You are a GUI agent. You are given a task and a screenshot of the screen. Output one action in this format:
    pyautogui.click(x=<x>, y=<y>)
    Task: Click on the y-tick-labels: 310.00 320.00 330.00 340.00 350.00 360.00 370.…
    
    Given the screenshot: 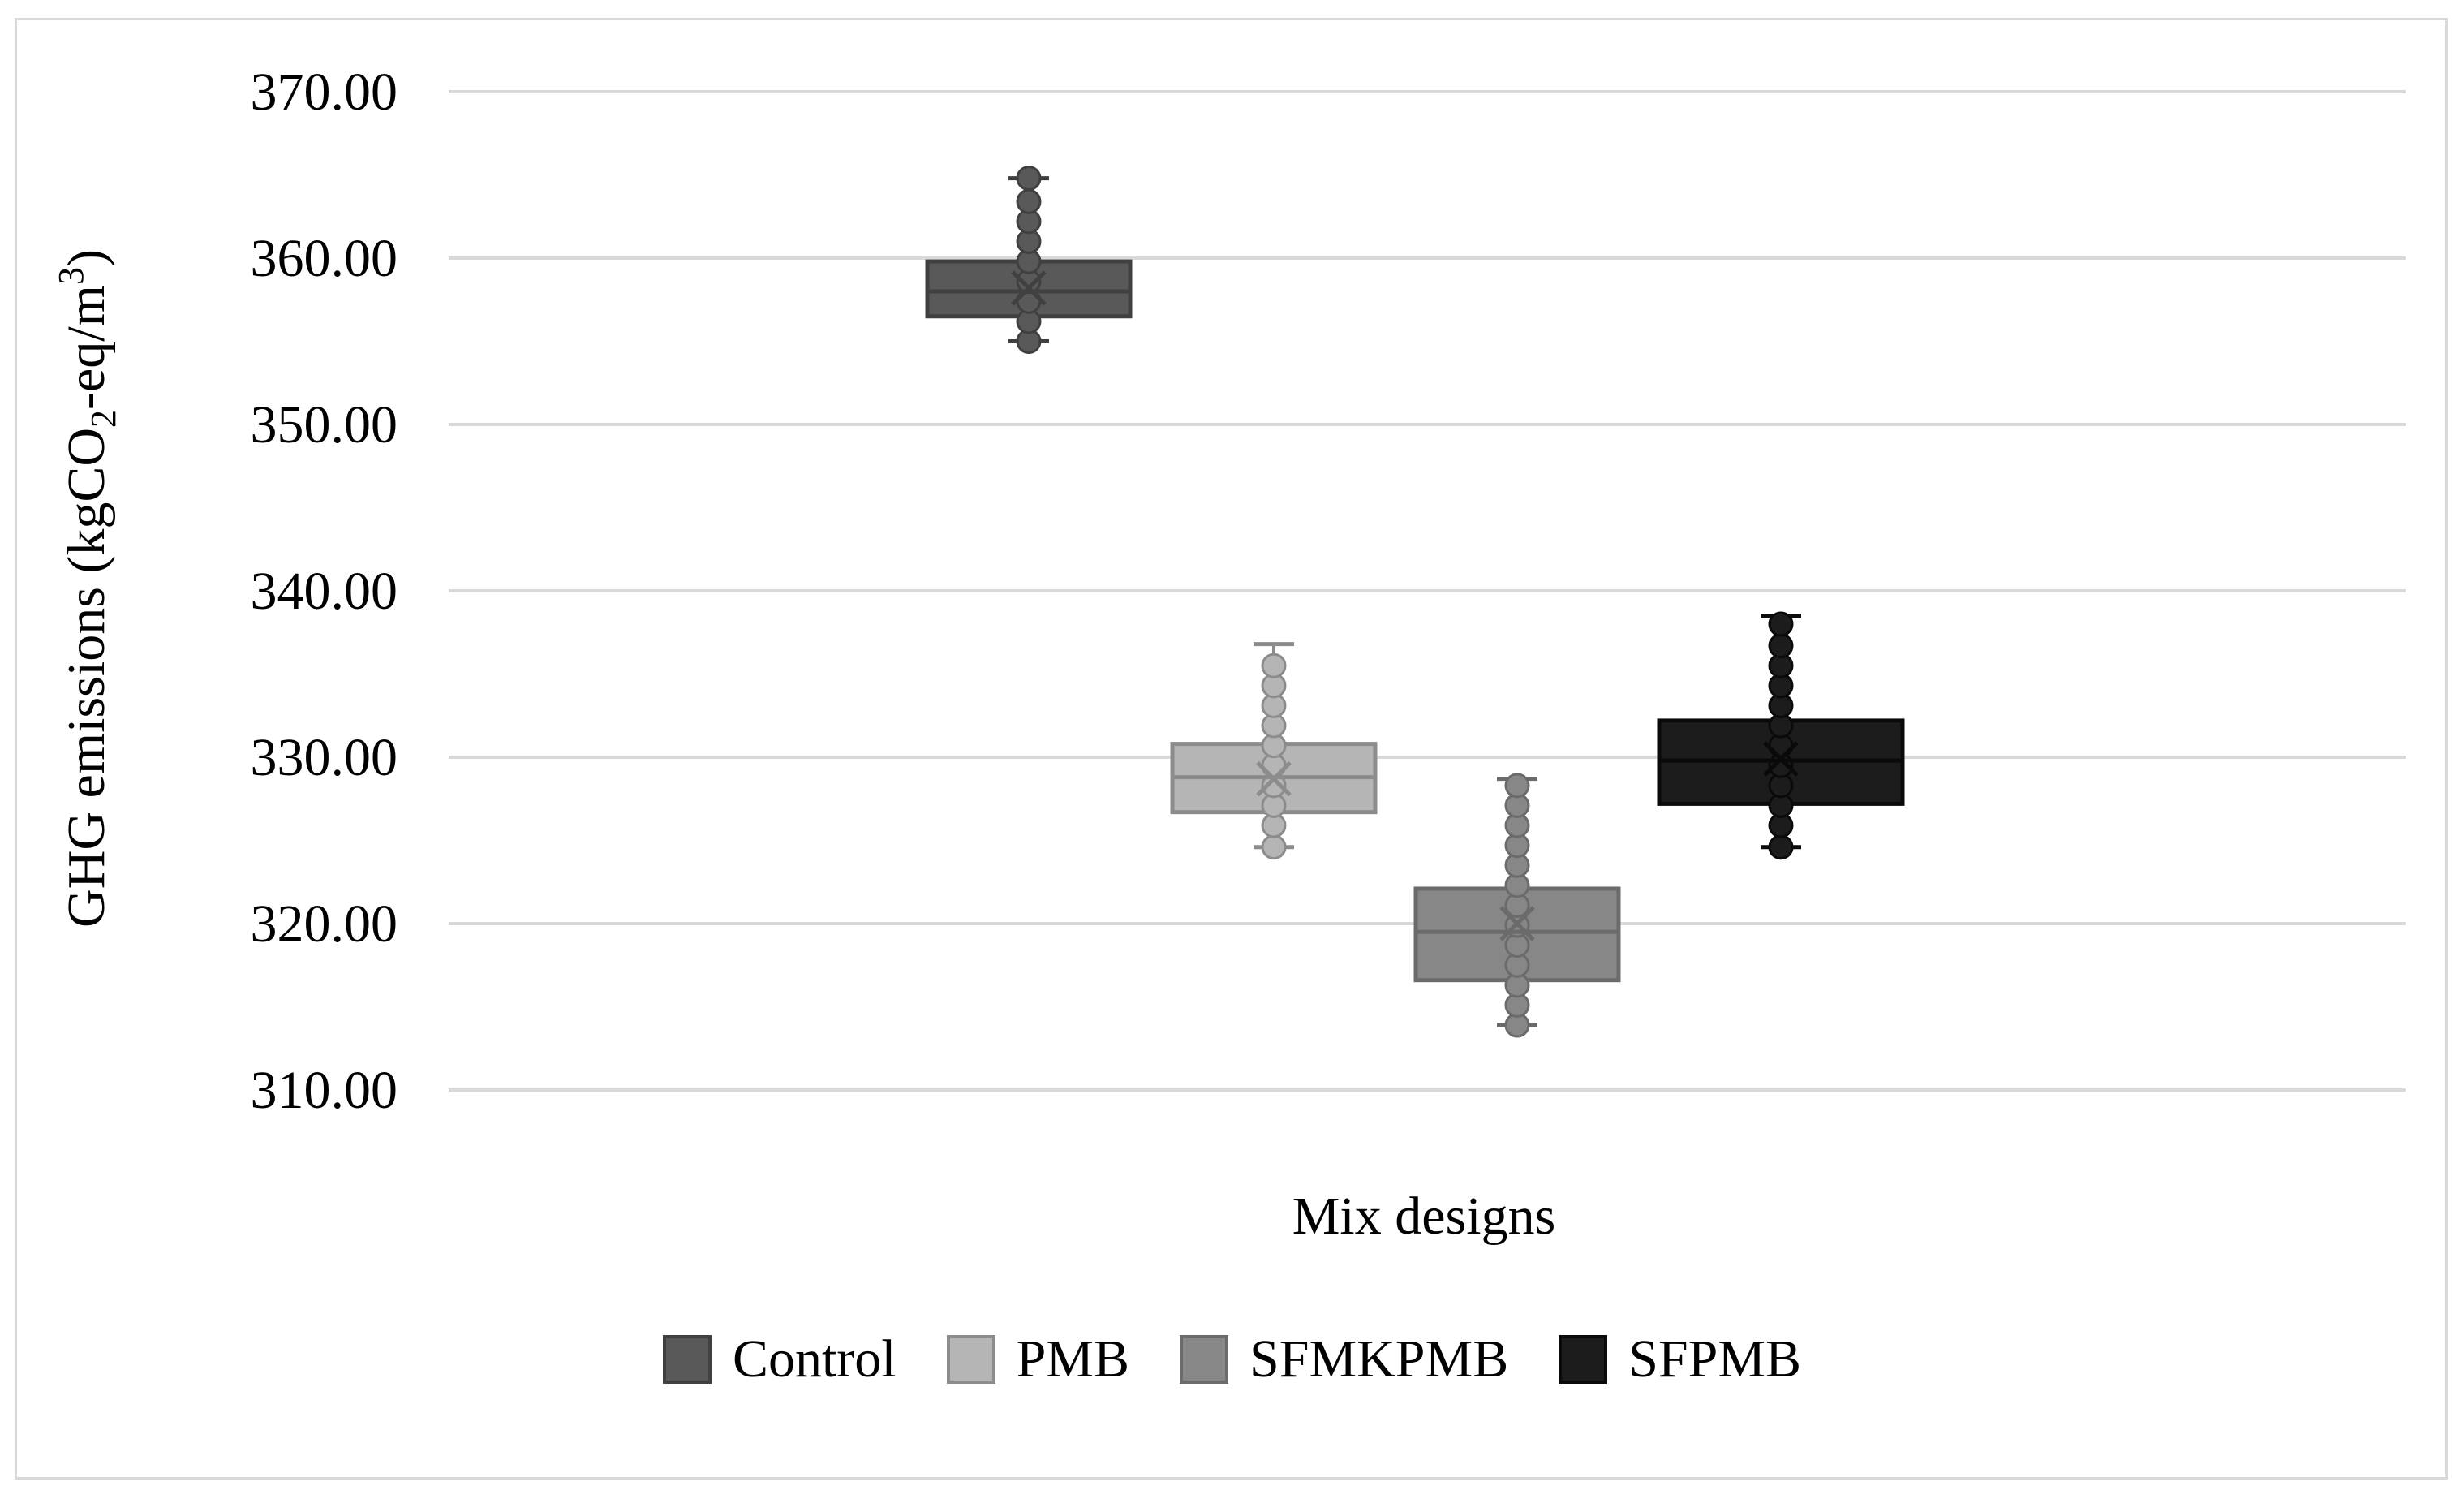 What is the action you would take?
    pyautogui.click(x=324, y=591)
    